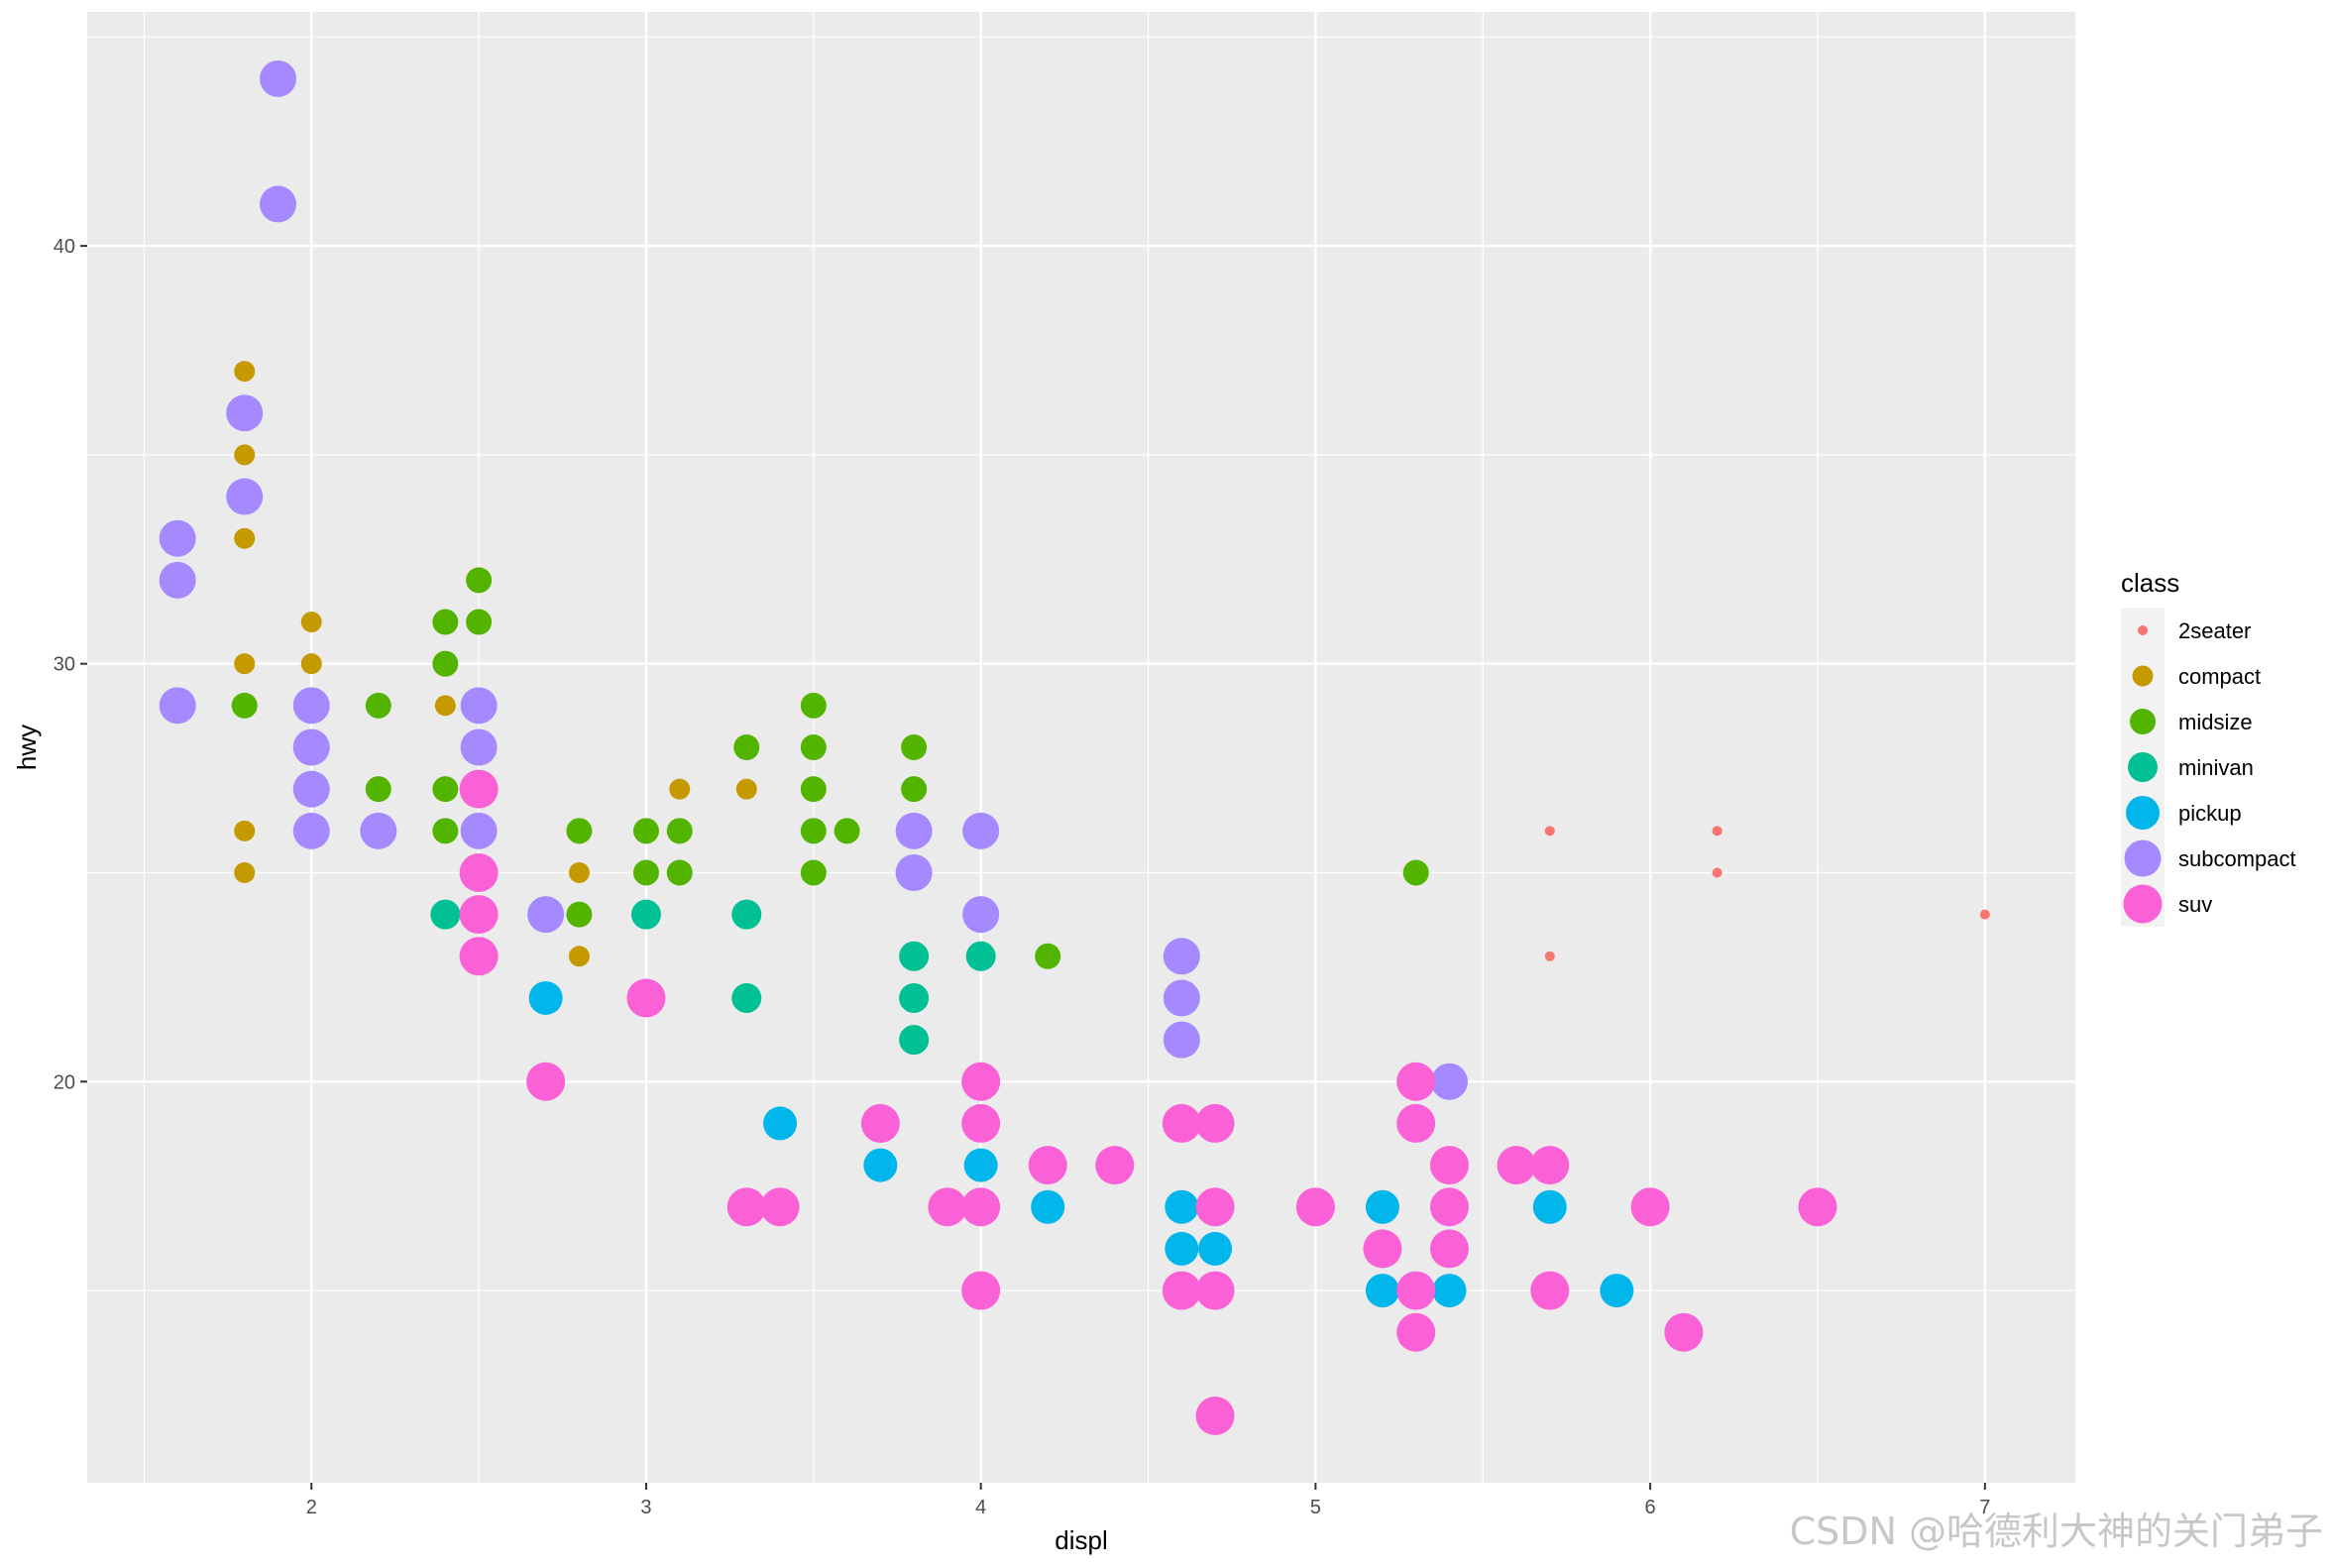  What do you see at coordinates (645, 1507) in the screenshot?
I see `x-tick-label: 3` at bounding box center [645, 1507].